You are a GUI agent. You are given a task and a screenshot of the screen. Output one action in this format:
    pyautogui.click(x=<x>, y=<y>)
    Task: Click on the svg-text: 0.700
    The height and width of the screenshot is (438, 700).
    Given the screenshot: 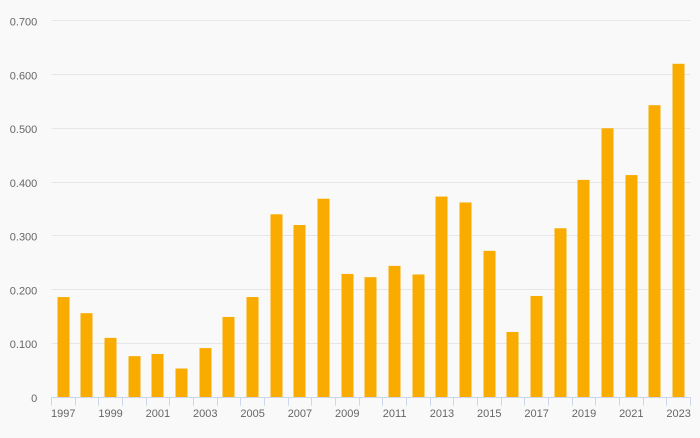 What is the action you would take?
    pyautogui.click(x=24, y=23)
    